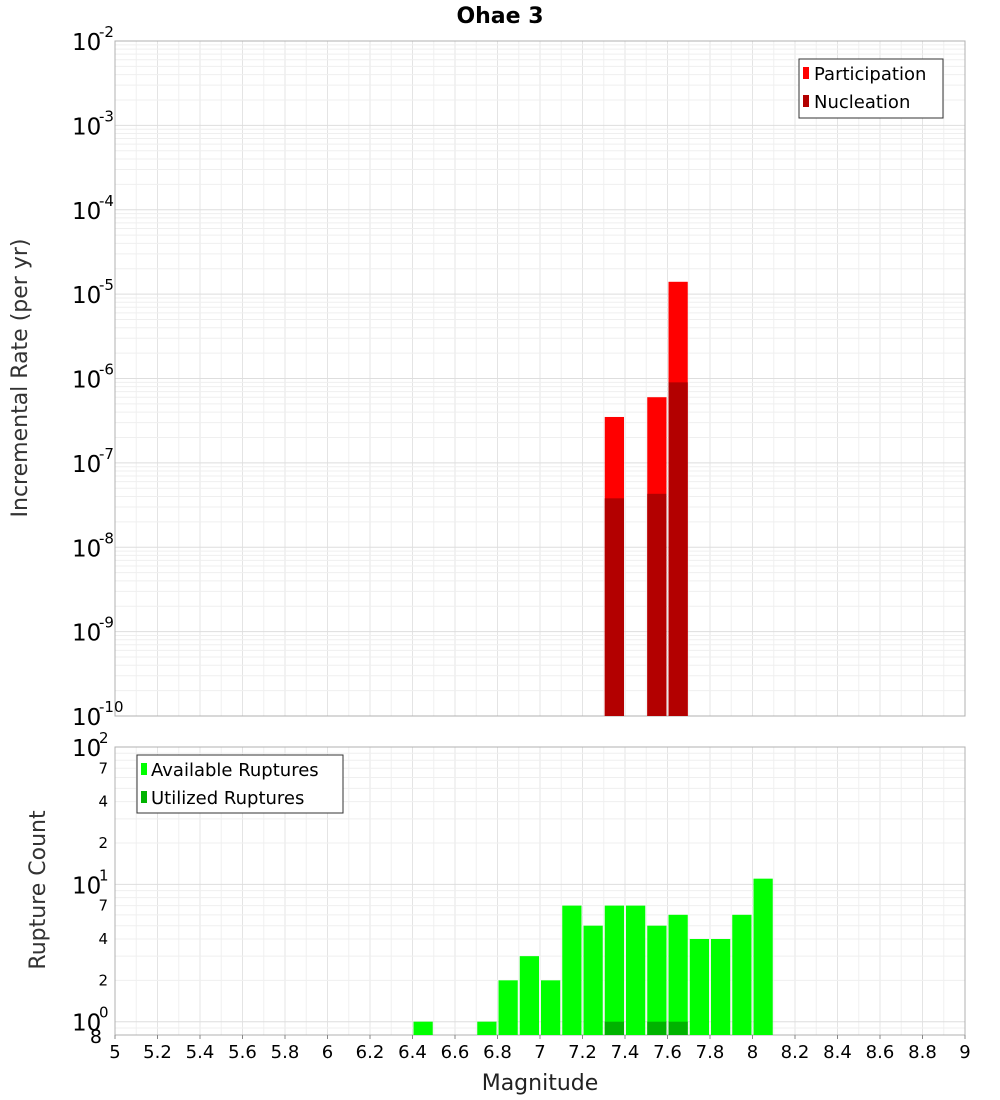  I want to click on x-tick-label: 5.2, so click(157, 1052).